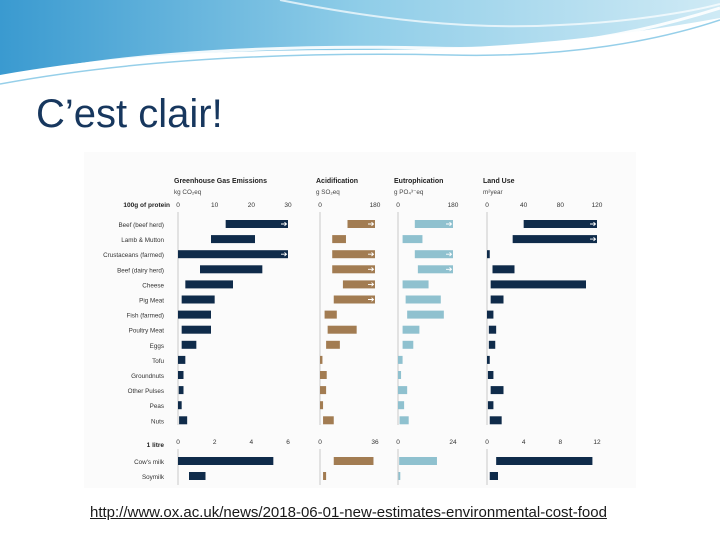  Describe the element at coordinates (141, 225) in the screenshot. I see `row-label: Beef (beef herd)` at that location.